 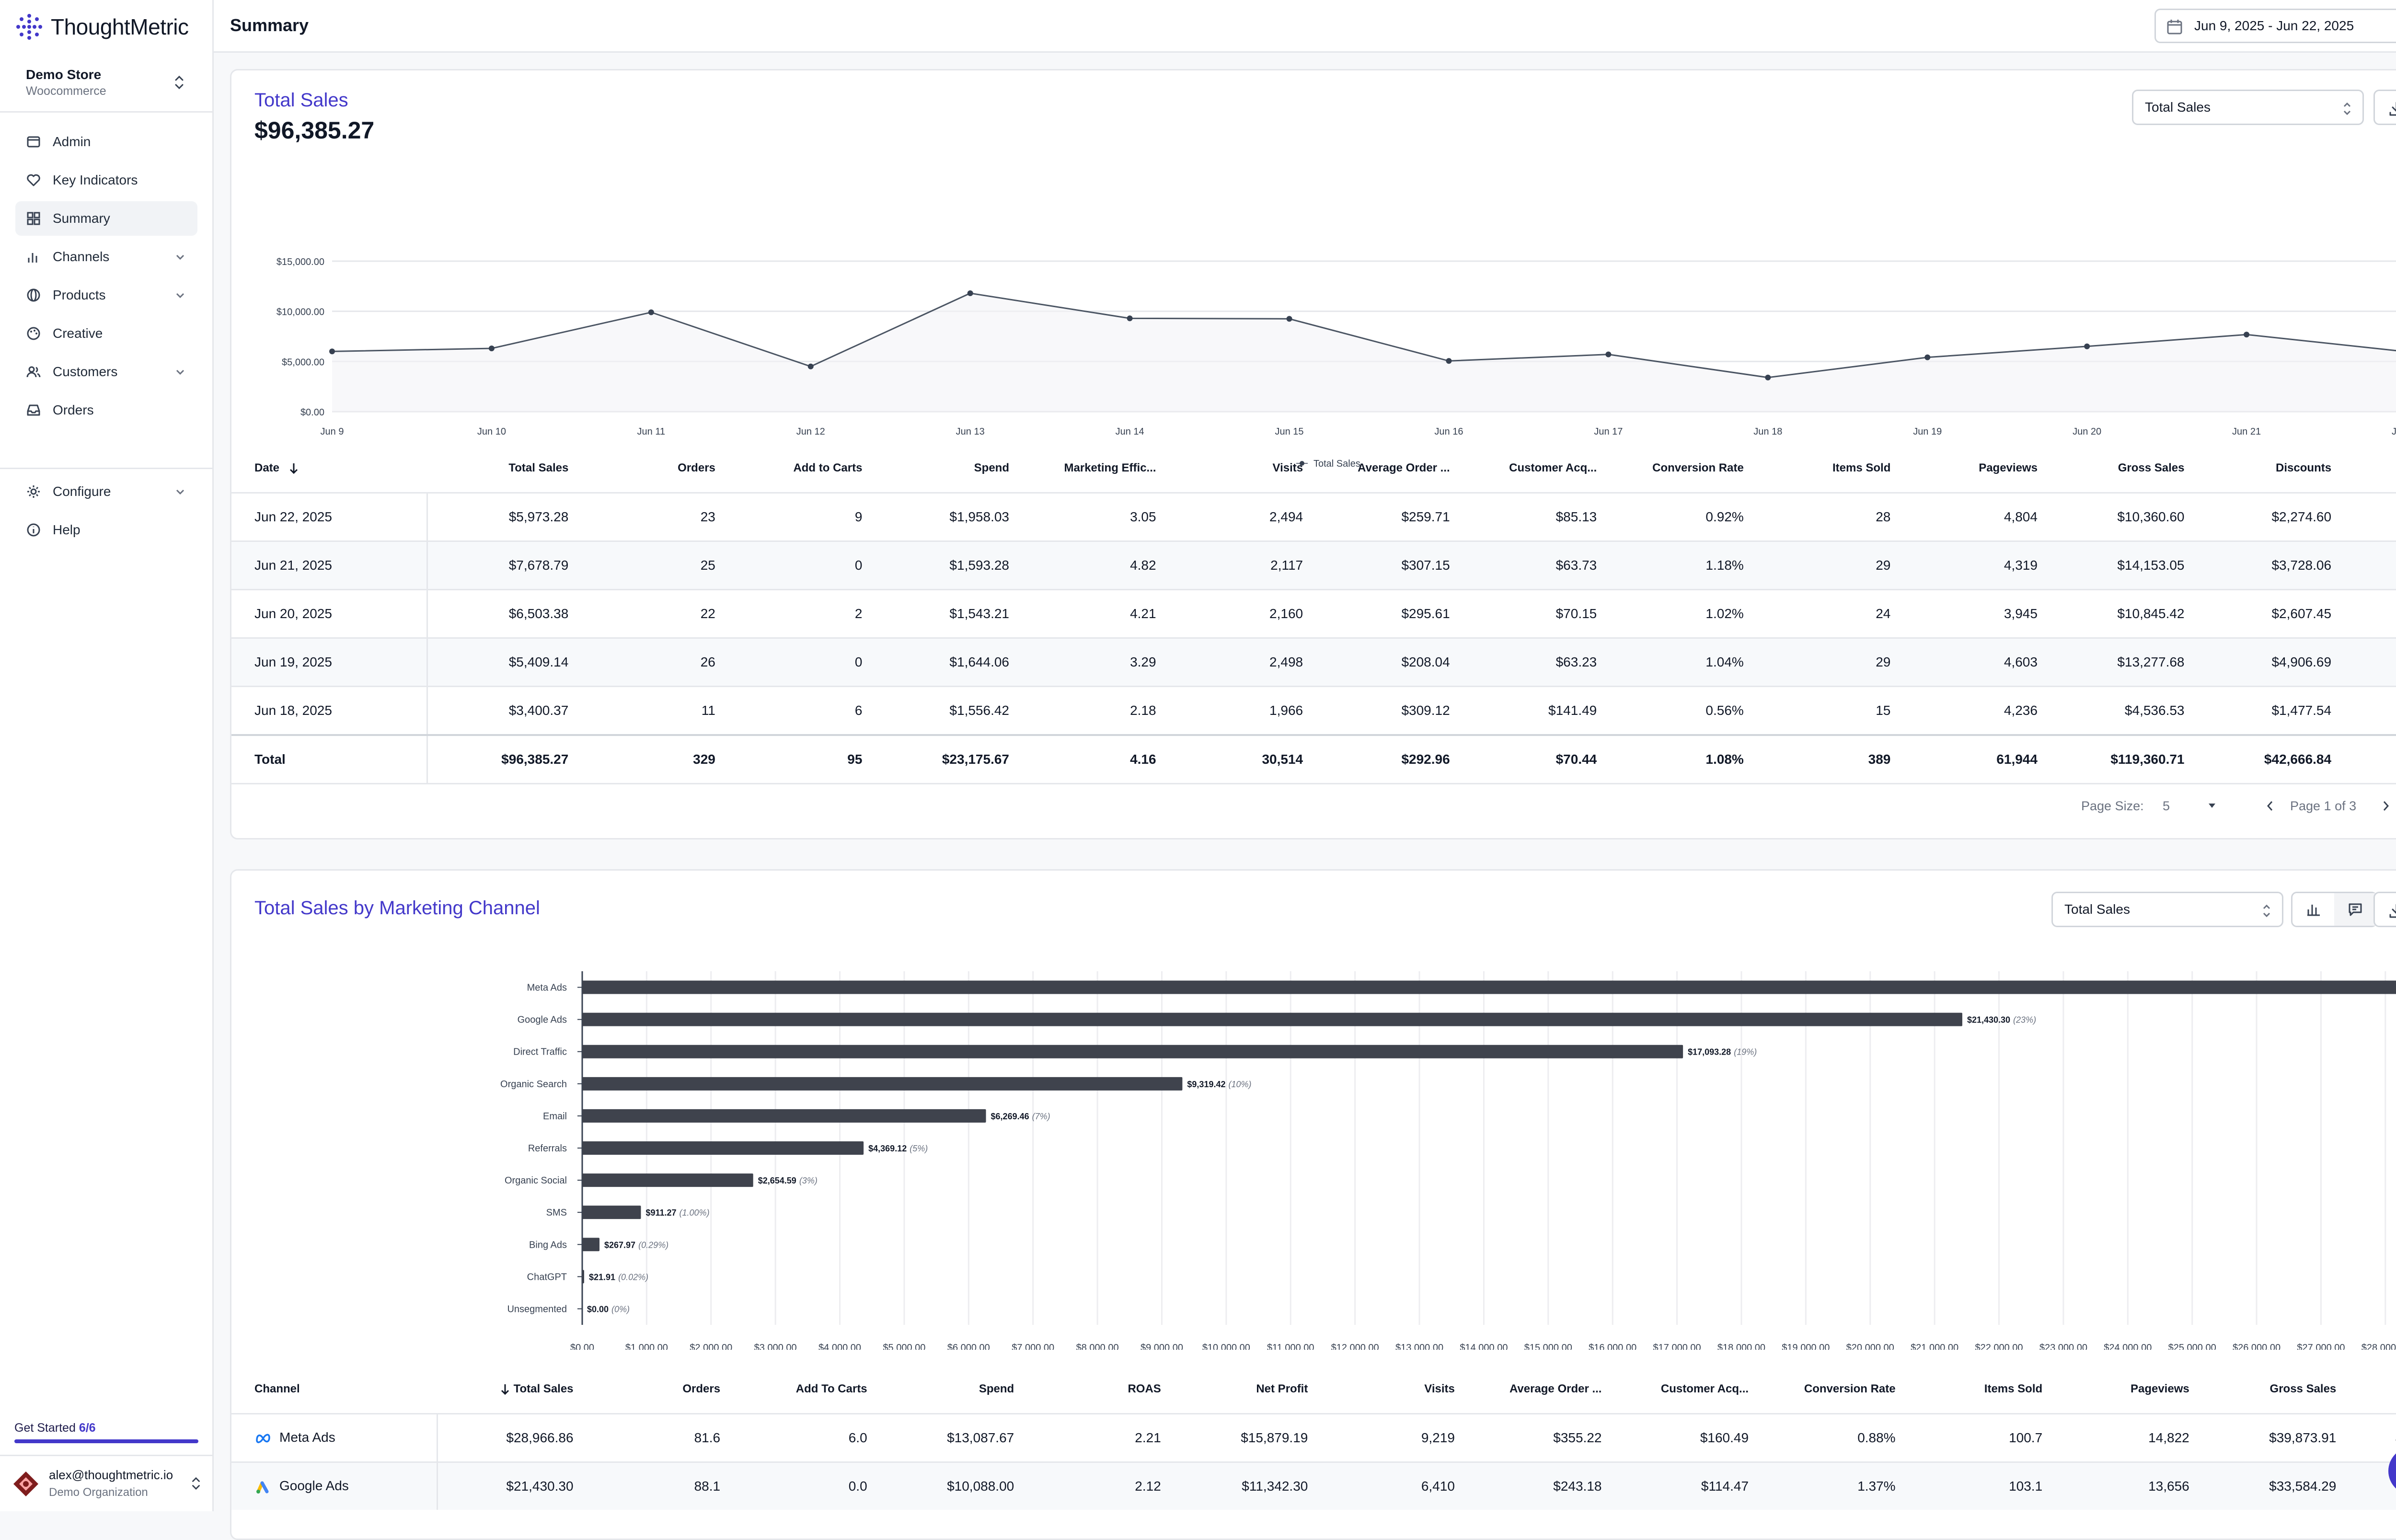 I want to click on total-sales-value: $96,385.27, so click(x=315, y=130).